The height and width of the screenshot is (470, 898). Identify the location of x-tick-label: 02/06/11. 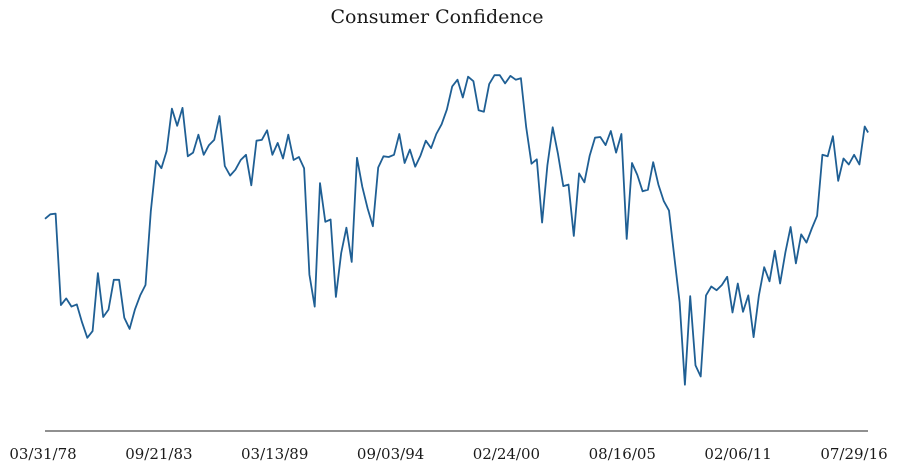
(737, 454).